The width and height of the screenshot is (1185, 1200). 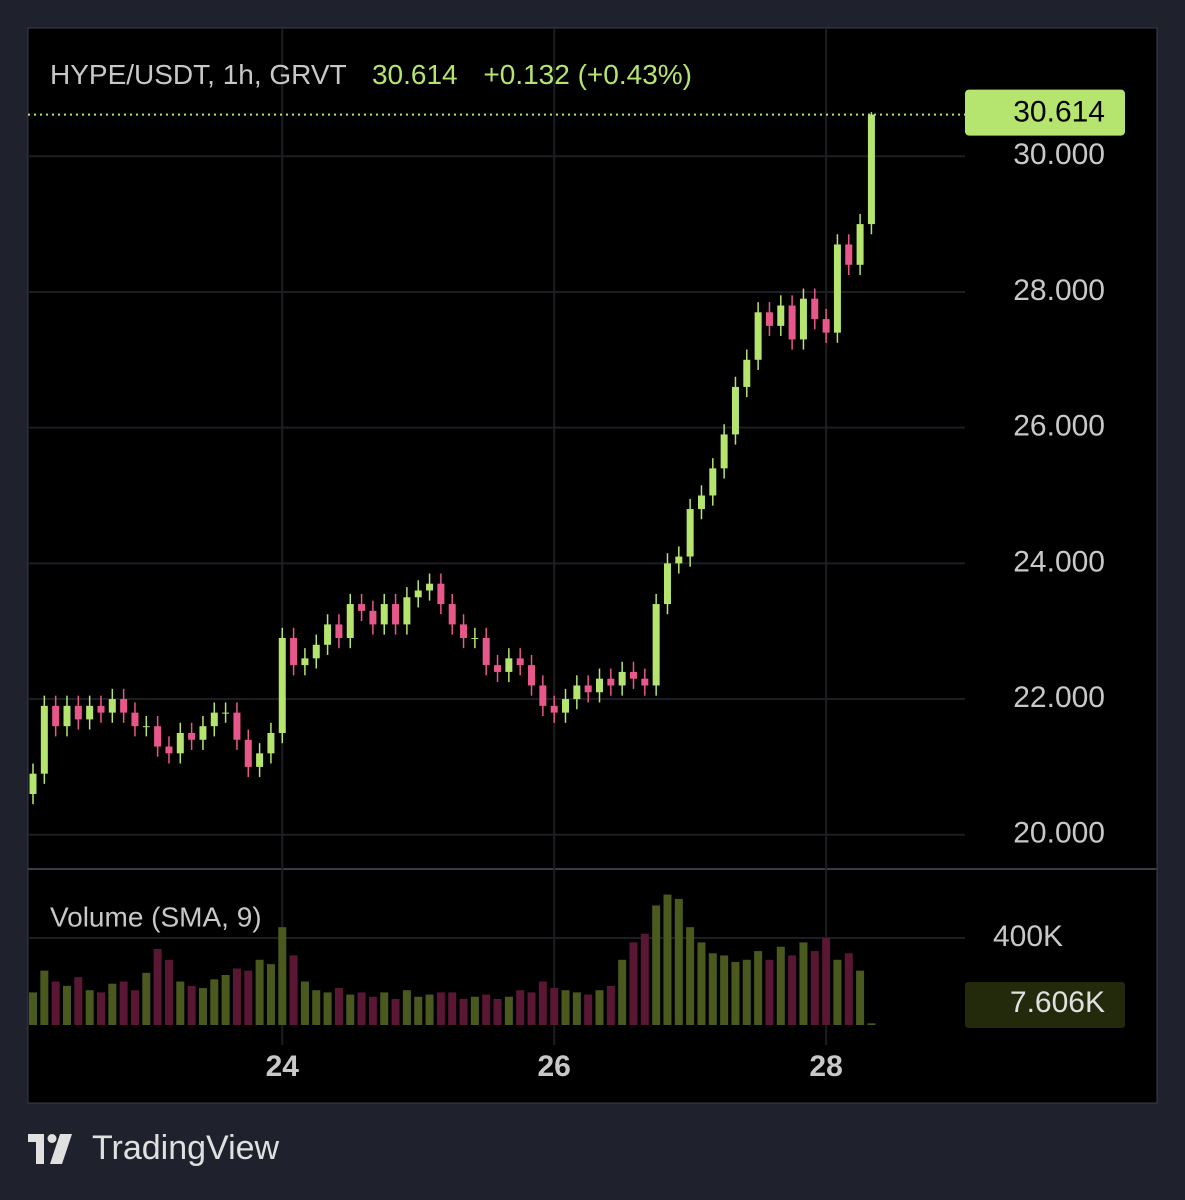 What do you see at coordinates (198, 74) in the screenshot?
I see `chart-title: HYPE/USDT, 1h, GRVT` at bounding box center [198, 74].